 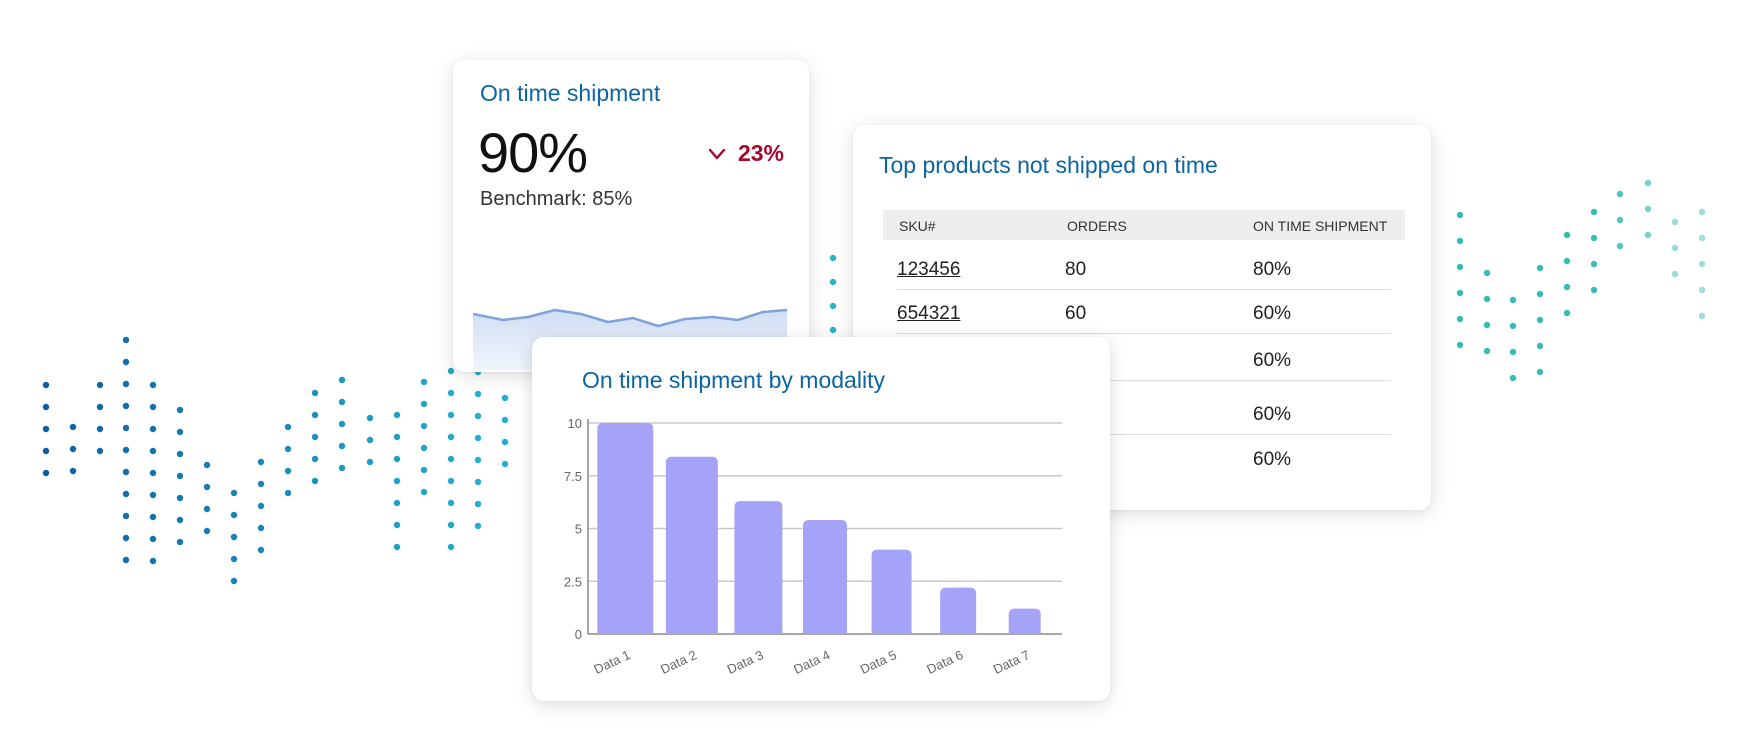 I want to click on column-header-orders: ORDERS, so click(x=1097, y=226).